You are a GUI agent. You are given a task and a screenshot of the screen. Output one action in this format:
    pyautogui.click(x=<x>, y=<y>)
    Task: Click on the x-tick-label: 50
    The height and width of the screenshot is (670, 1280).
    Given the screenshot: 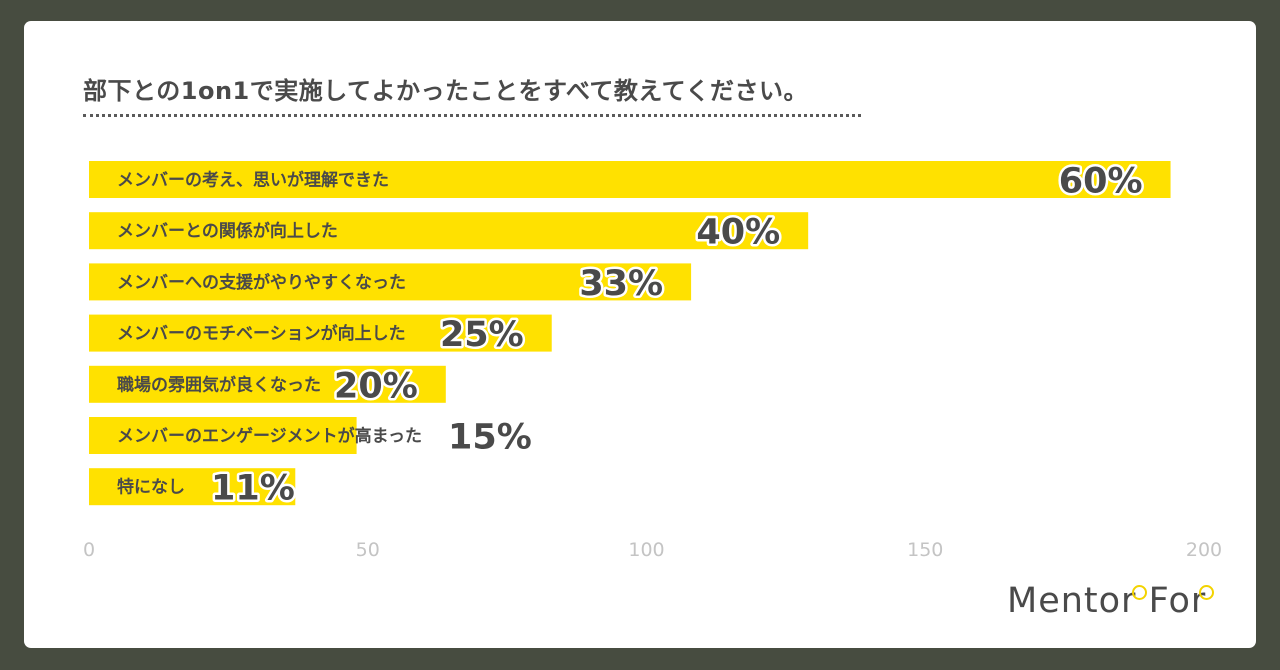 What is the action you would take?
    pyautogui.click(x=368, y=550)
    